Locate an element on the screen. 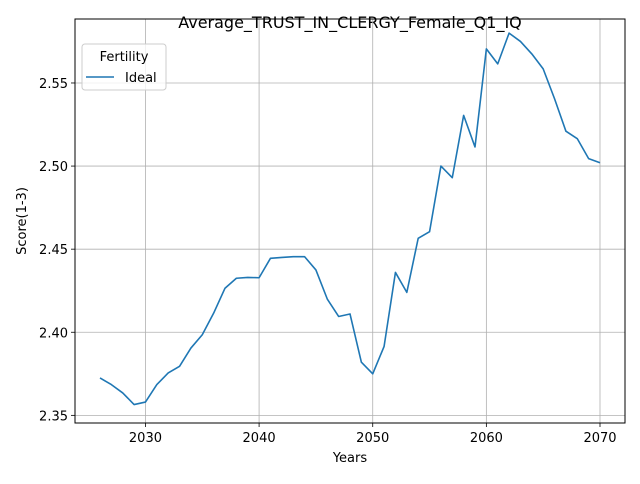 This screenshot has width=640, height=484. x-tick-label: 2070 is located at coordinates (599, 438).